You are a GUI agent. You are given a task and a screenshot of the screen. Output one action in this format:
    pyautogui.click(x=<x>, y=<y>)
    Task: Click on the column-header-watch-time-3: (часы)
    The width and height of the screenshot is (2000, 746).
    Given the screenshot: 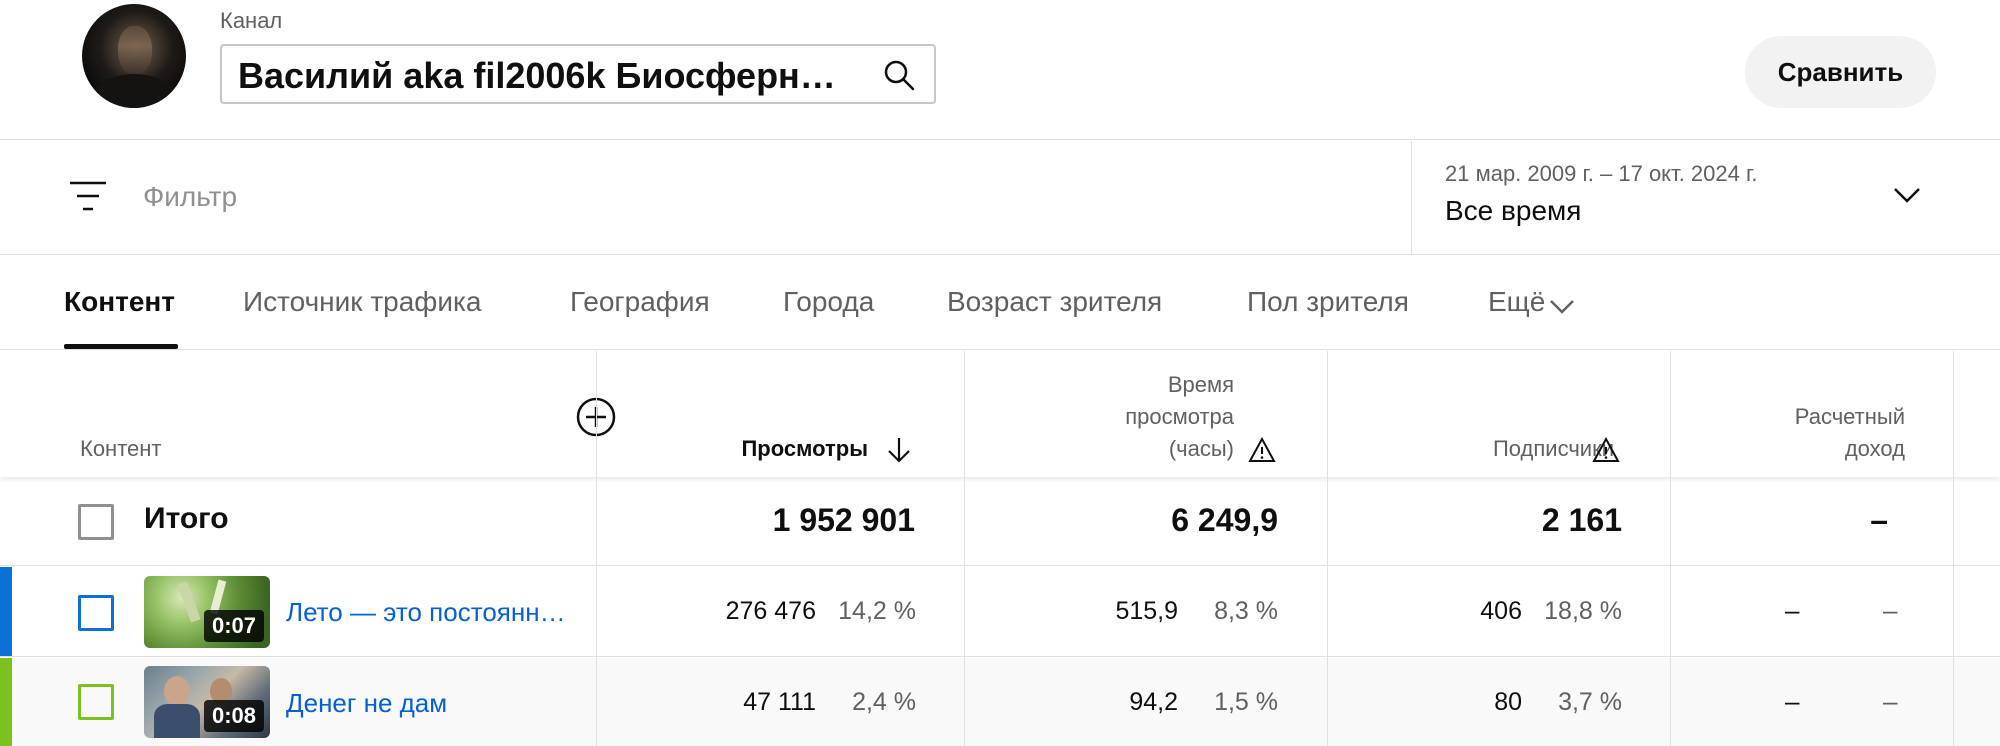 What is the action you would take?
    pyautogui.click(x=1201, y=448)
    